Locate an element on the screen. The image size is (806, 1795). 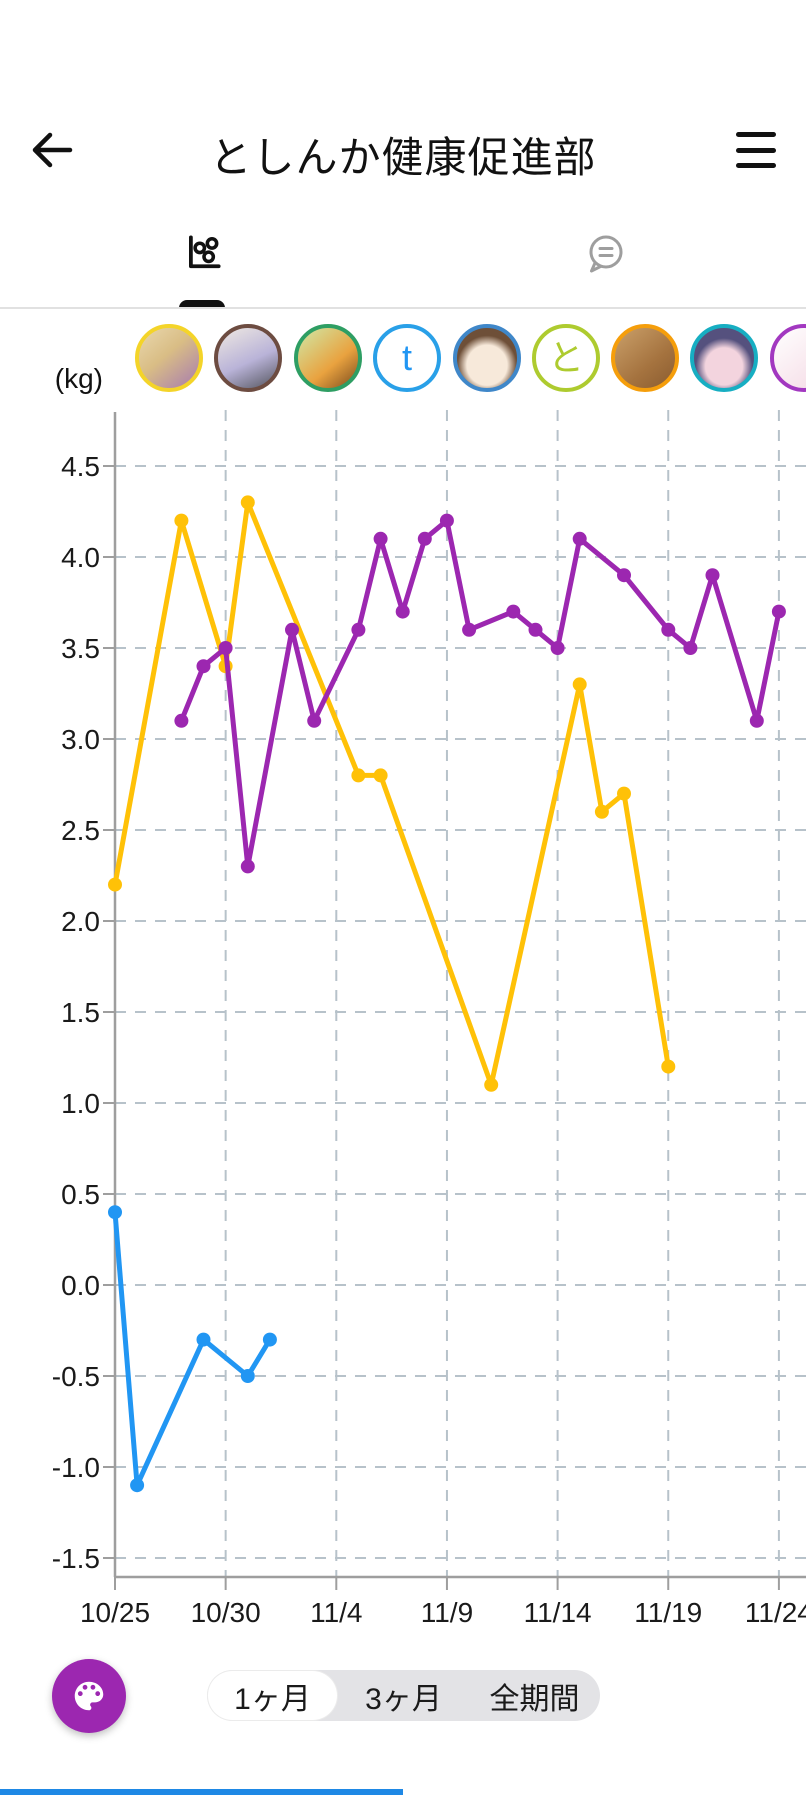
y-tick-label: 3.5 is located at coordinates (80, 648).